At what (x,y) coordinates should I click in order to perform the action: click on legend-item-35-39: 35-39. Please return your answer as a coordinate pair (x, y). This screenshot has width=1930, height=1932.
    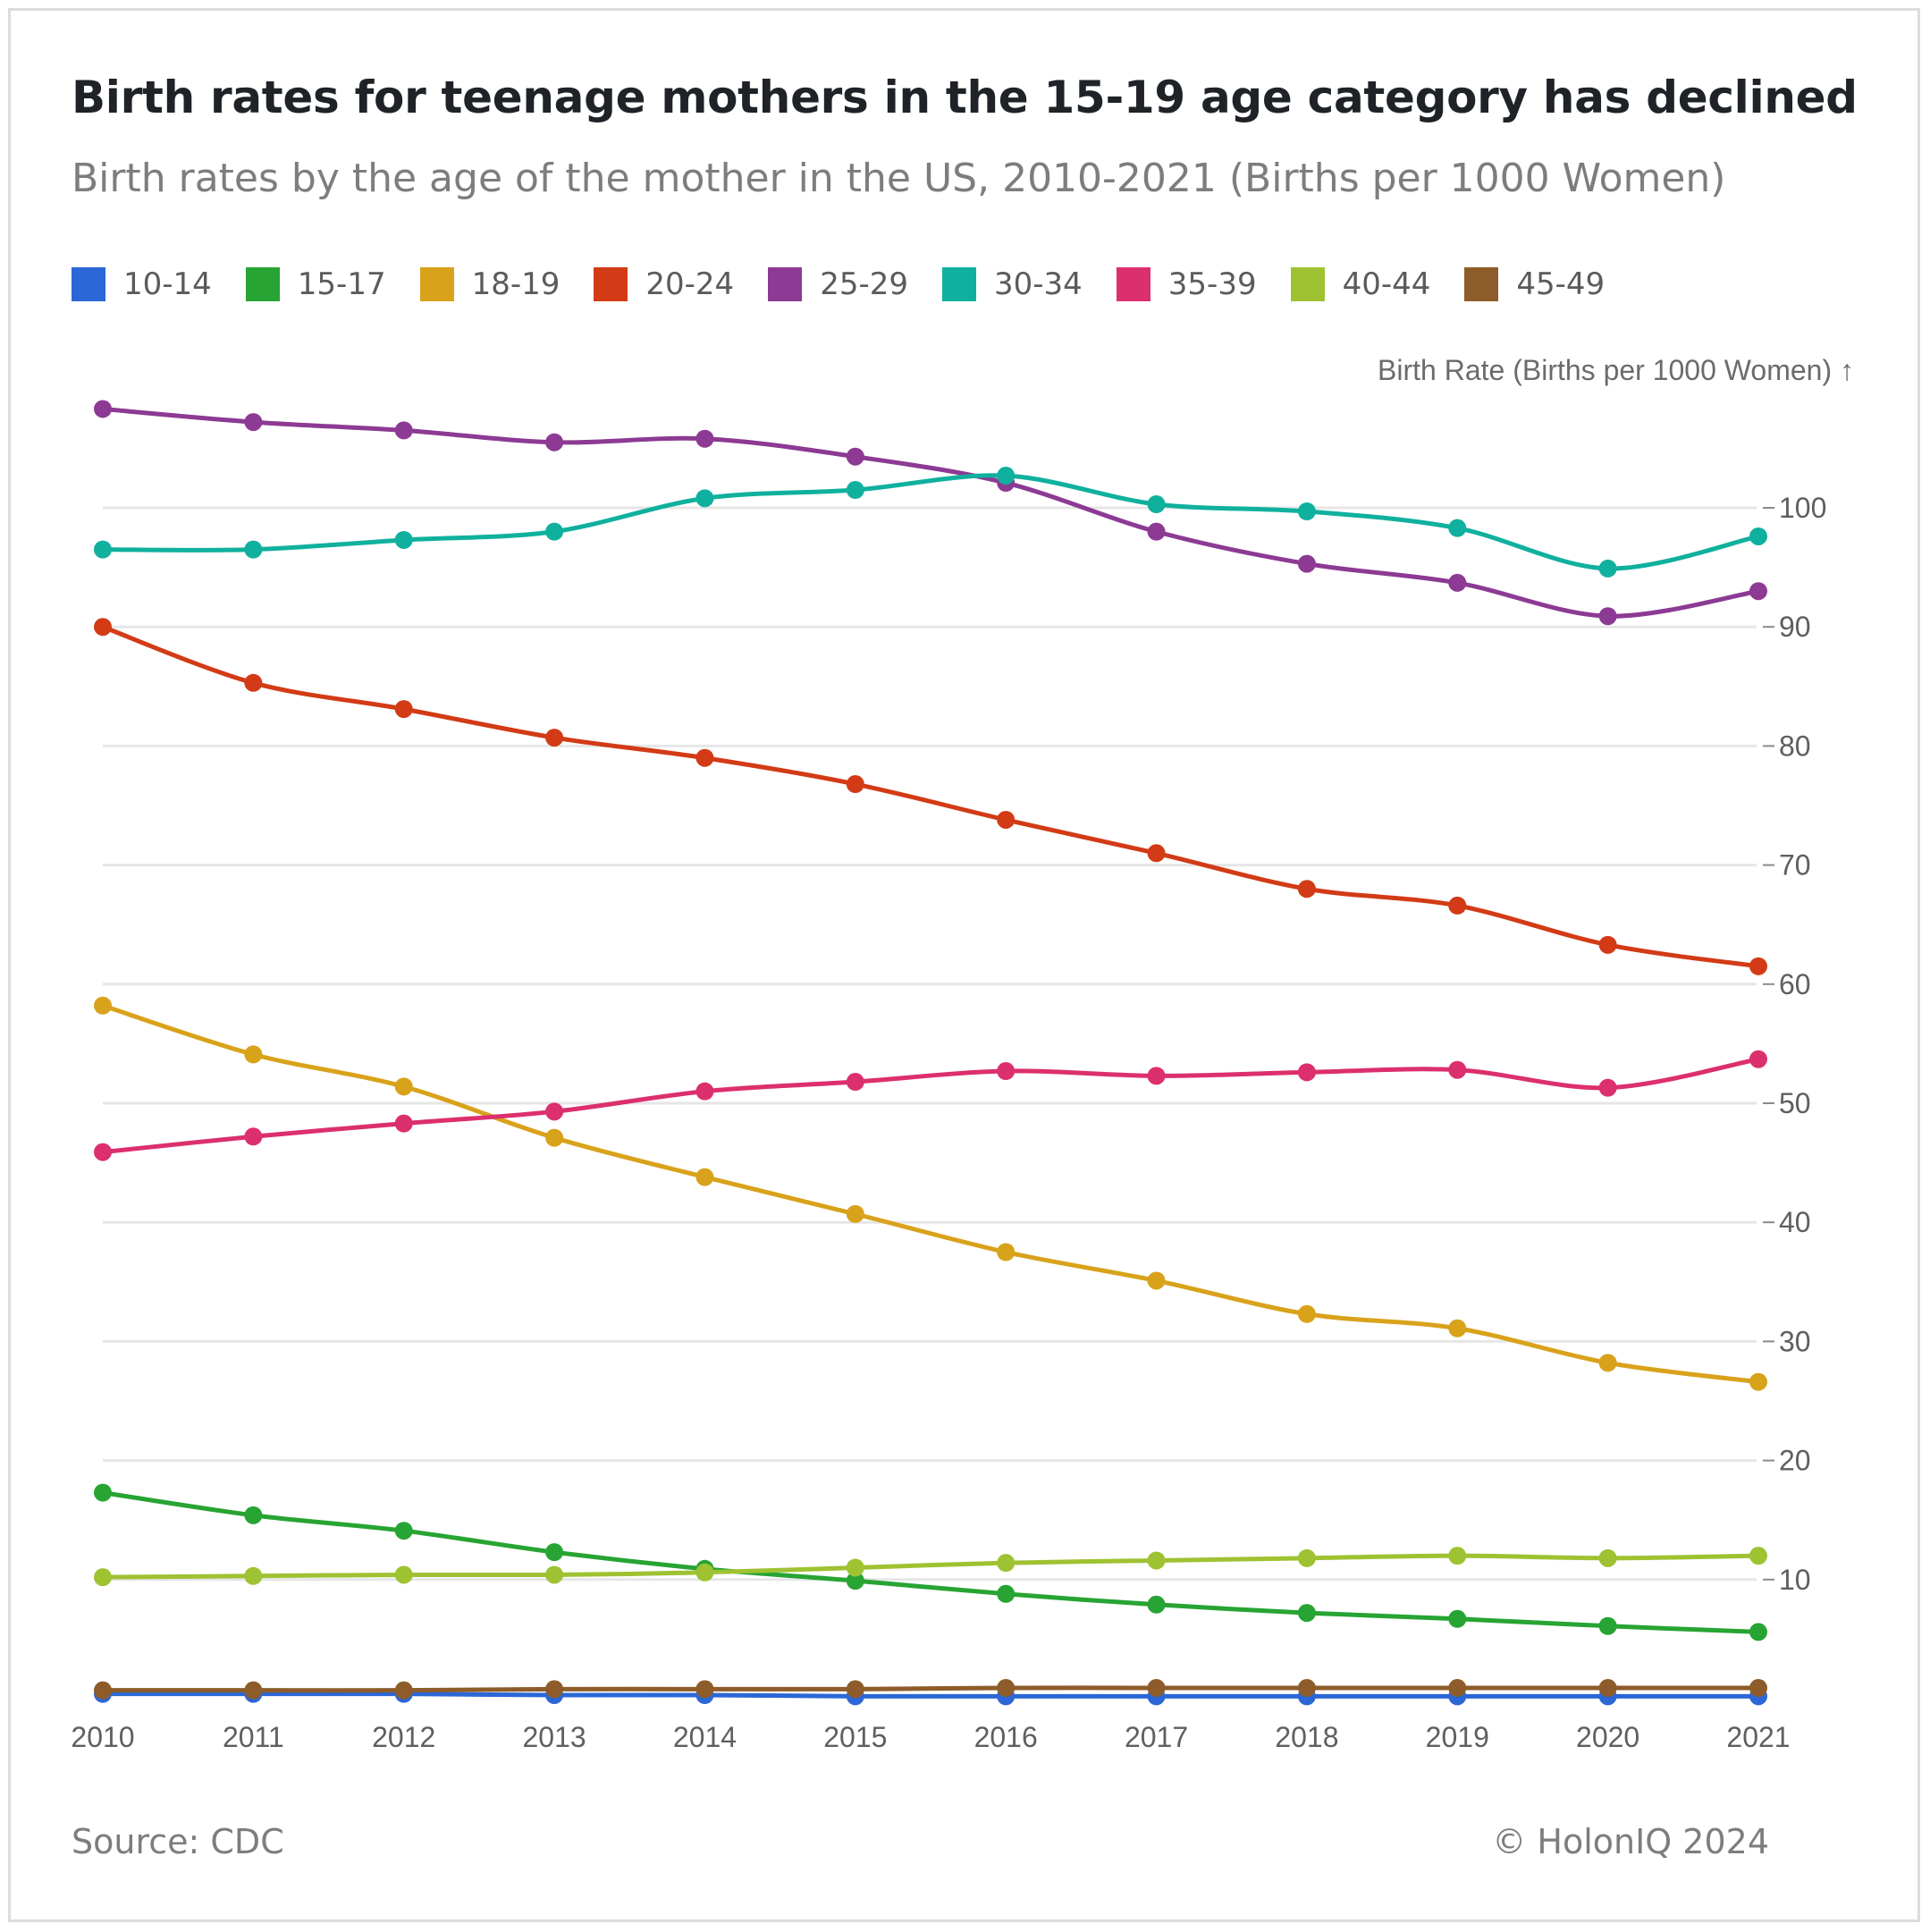
    Looking at the image, I should click on (1186, 284).